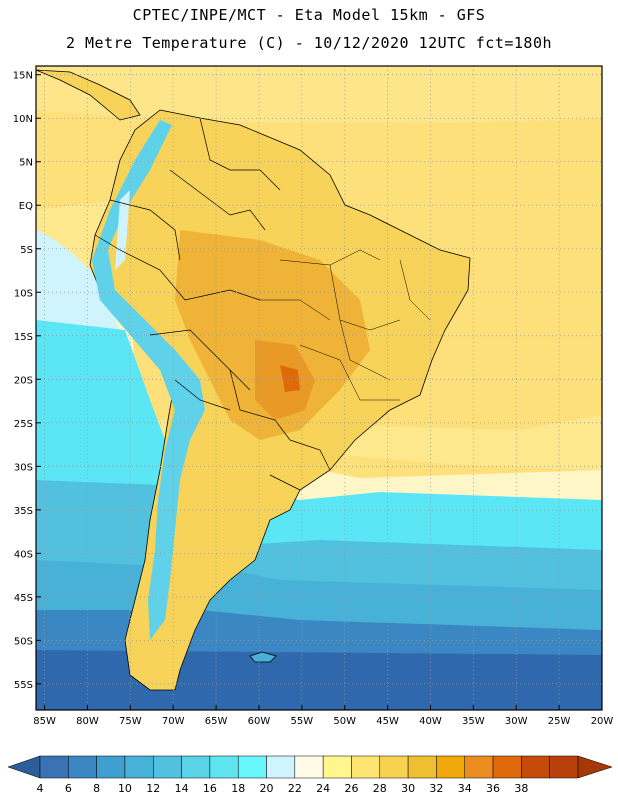  What do you see at coordinates (153, 788) in the screenshot?
I see `colorbar-label: 12` at bounding box center [153, 788].